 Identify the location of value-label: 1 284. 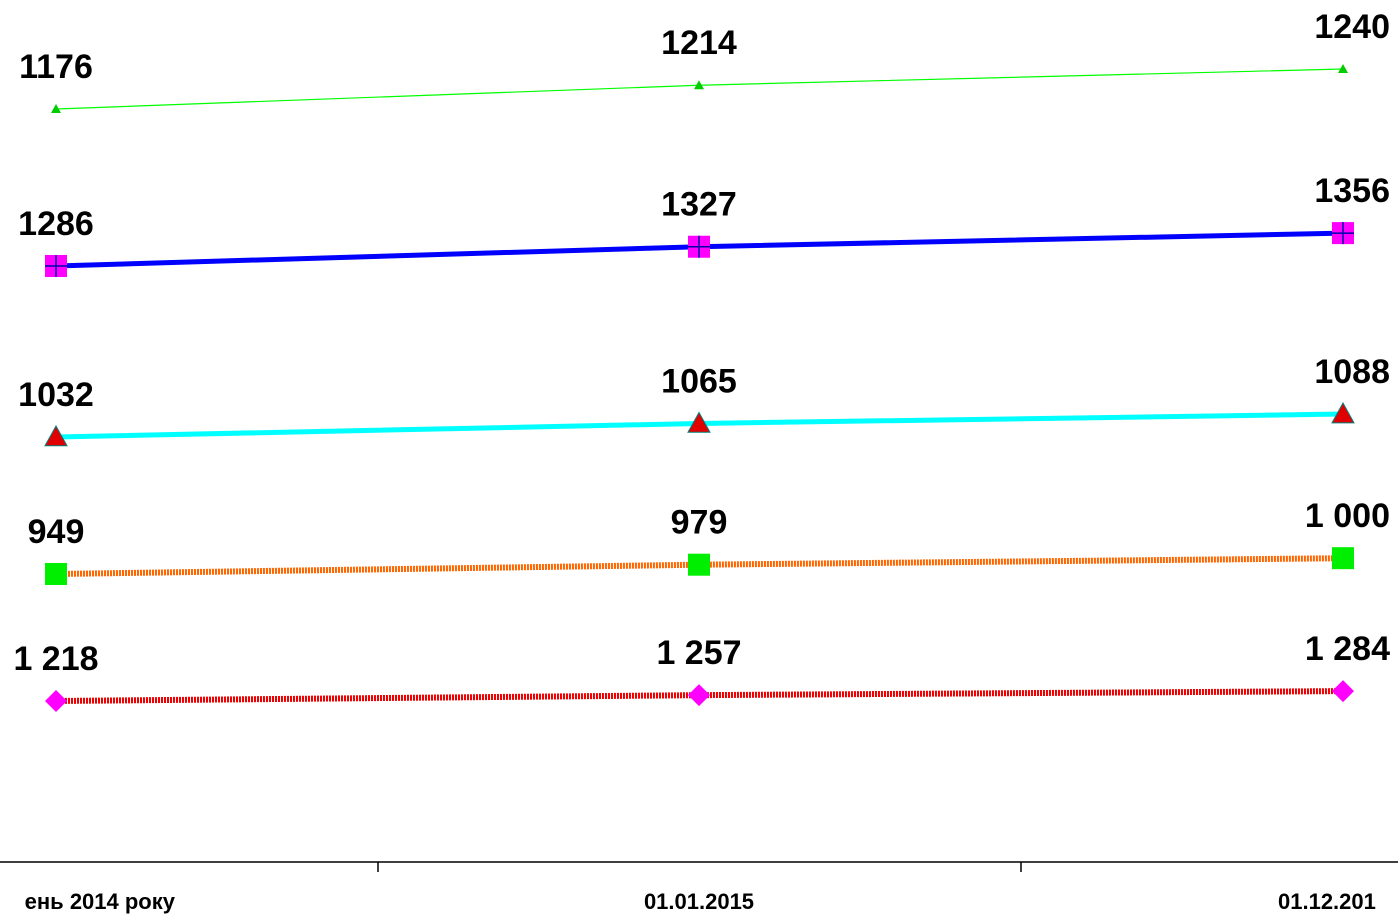
(1347, 649).